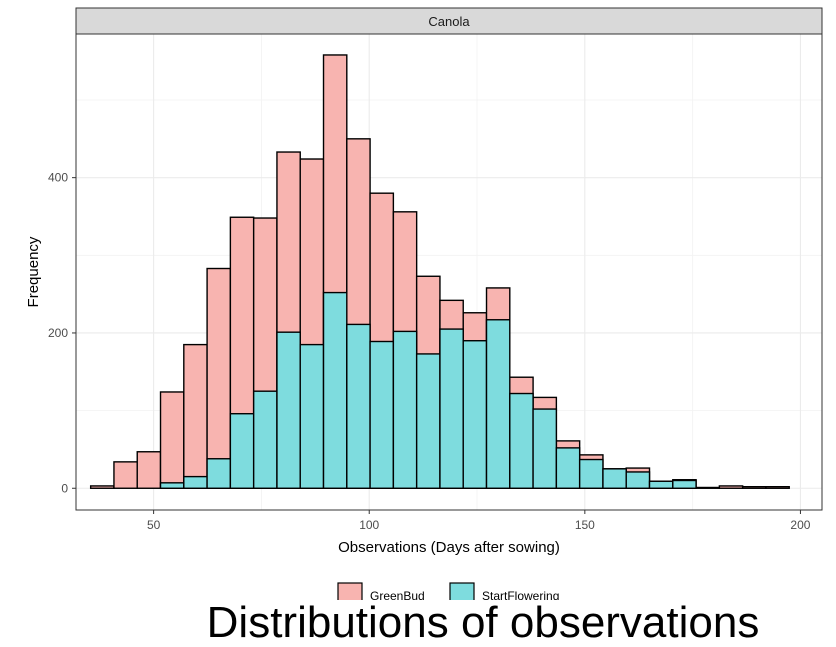 Image resolution: width=836 pixels, height=647 pixels. Describe the element at coordinates (520, 594) in the screenshot. I see `legend-label: StartFlowering` at that location.